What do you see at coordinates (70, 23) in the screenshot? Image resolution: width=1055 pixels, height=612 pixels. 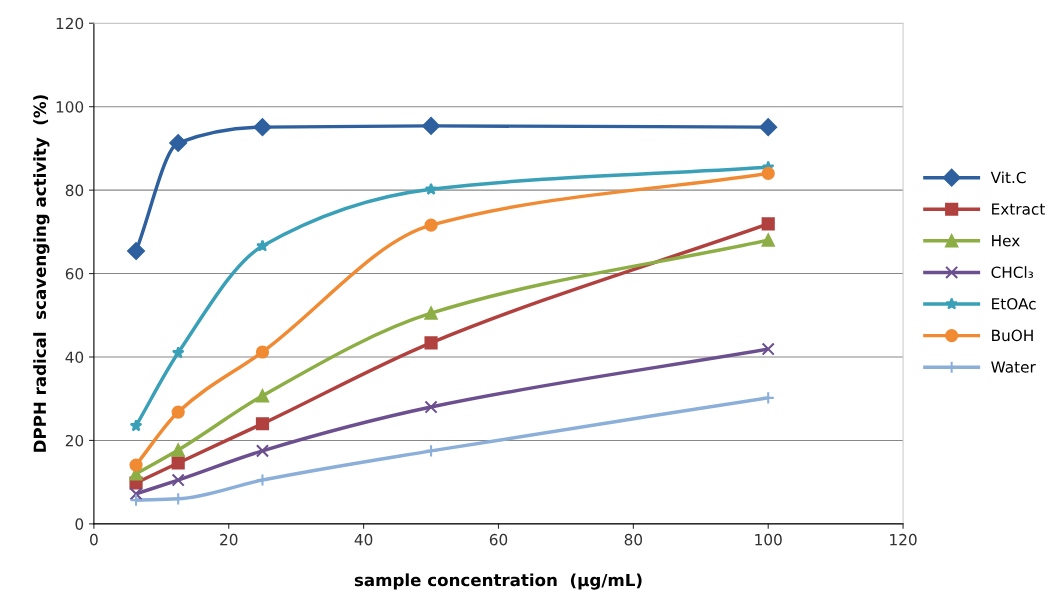 I see `y-tick-label: 120` at bounding box center [70, 23].